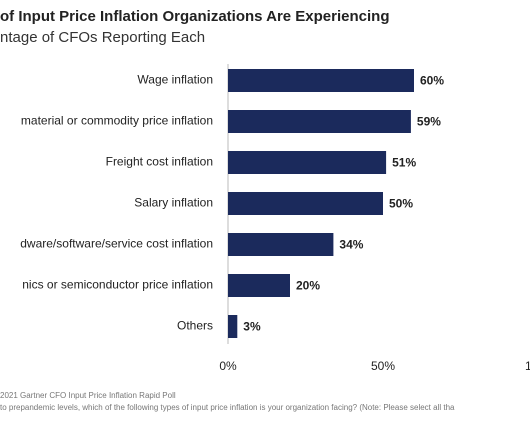  What do you see at coordinates (351, 245) in the screenshot?
I see `value-label: 34%` at bounding box center [351, 245].